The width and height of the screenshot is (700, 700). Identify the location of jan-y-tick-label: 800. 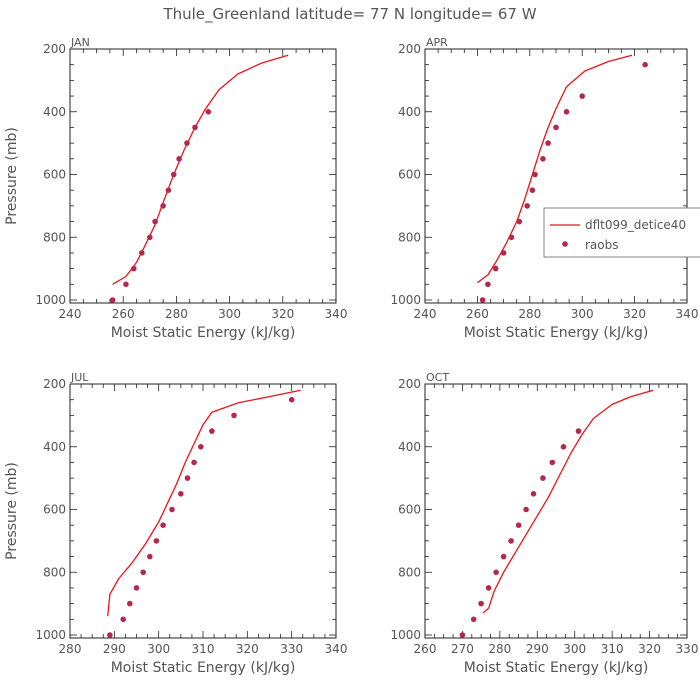
(54, 237).